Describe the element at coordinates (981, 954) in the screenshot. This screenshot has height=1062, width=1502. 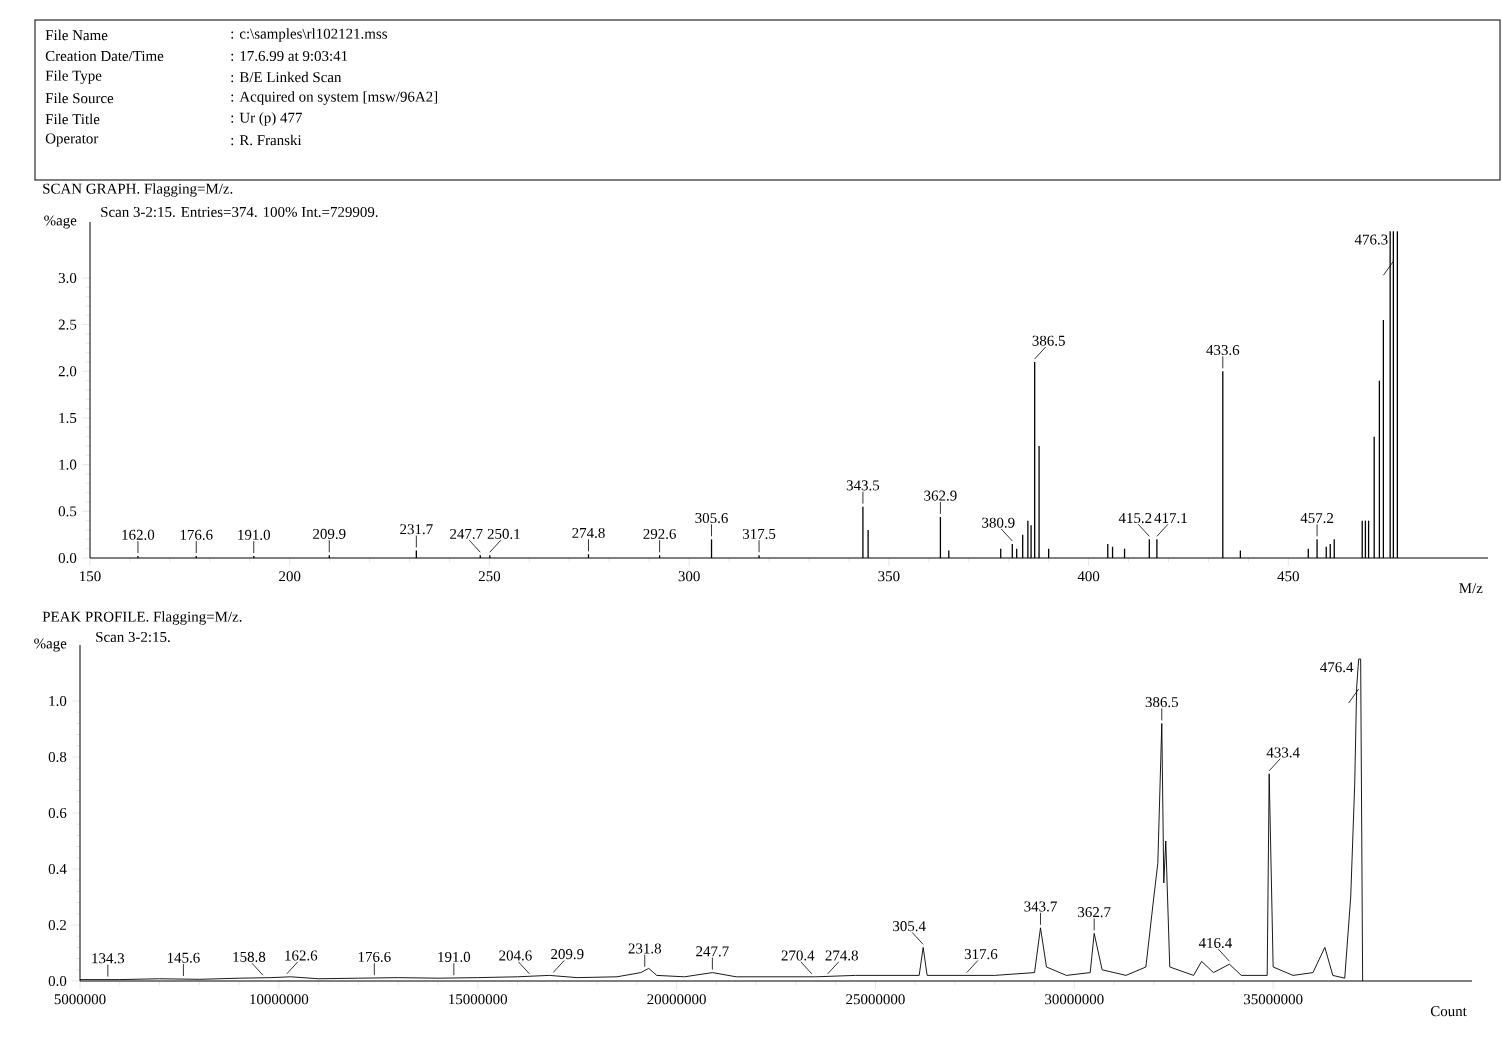
I see `annotation: 317.6` at that location.